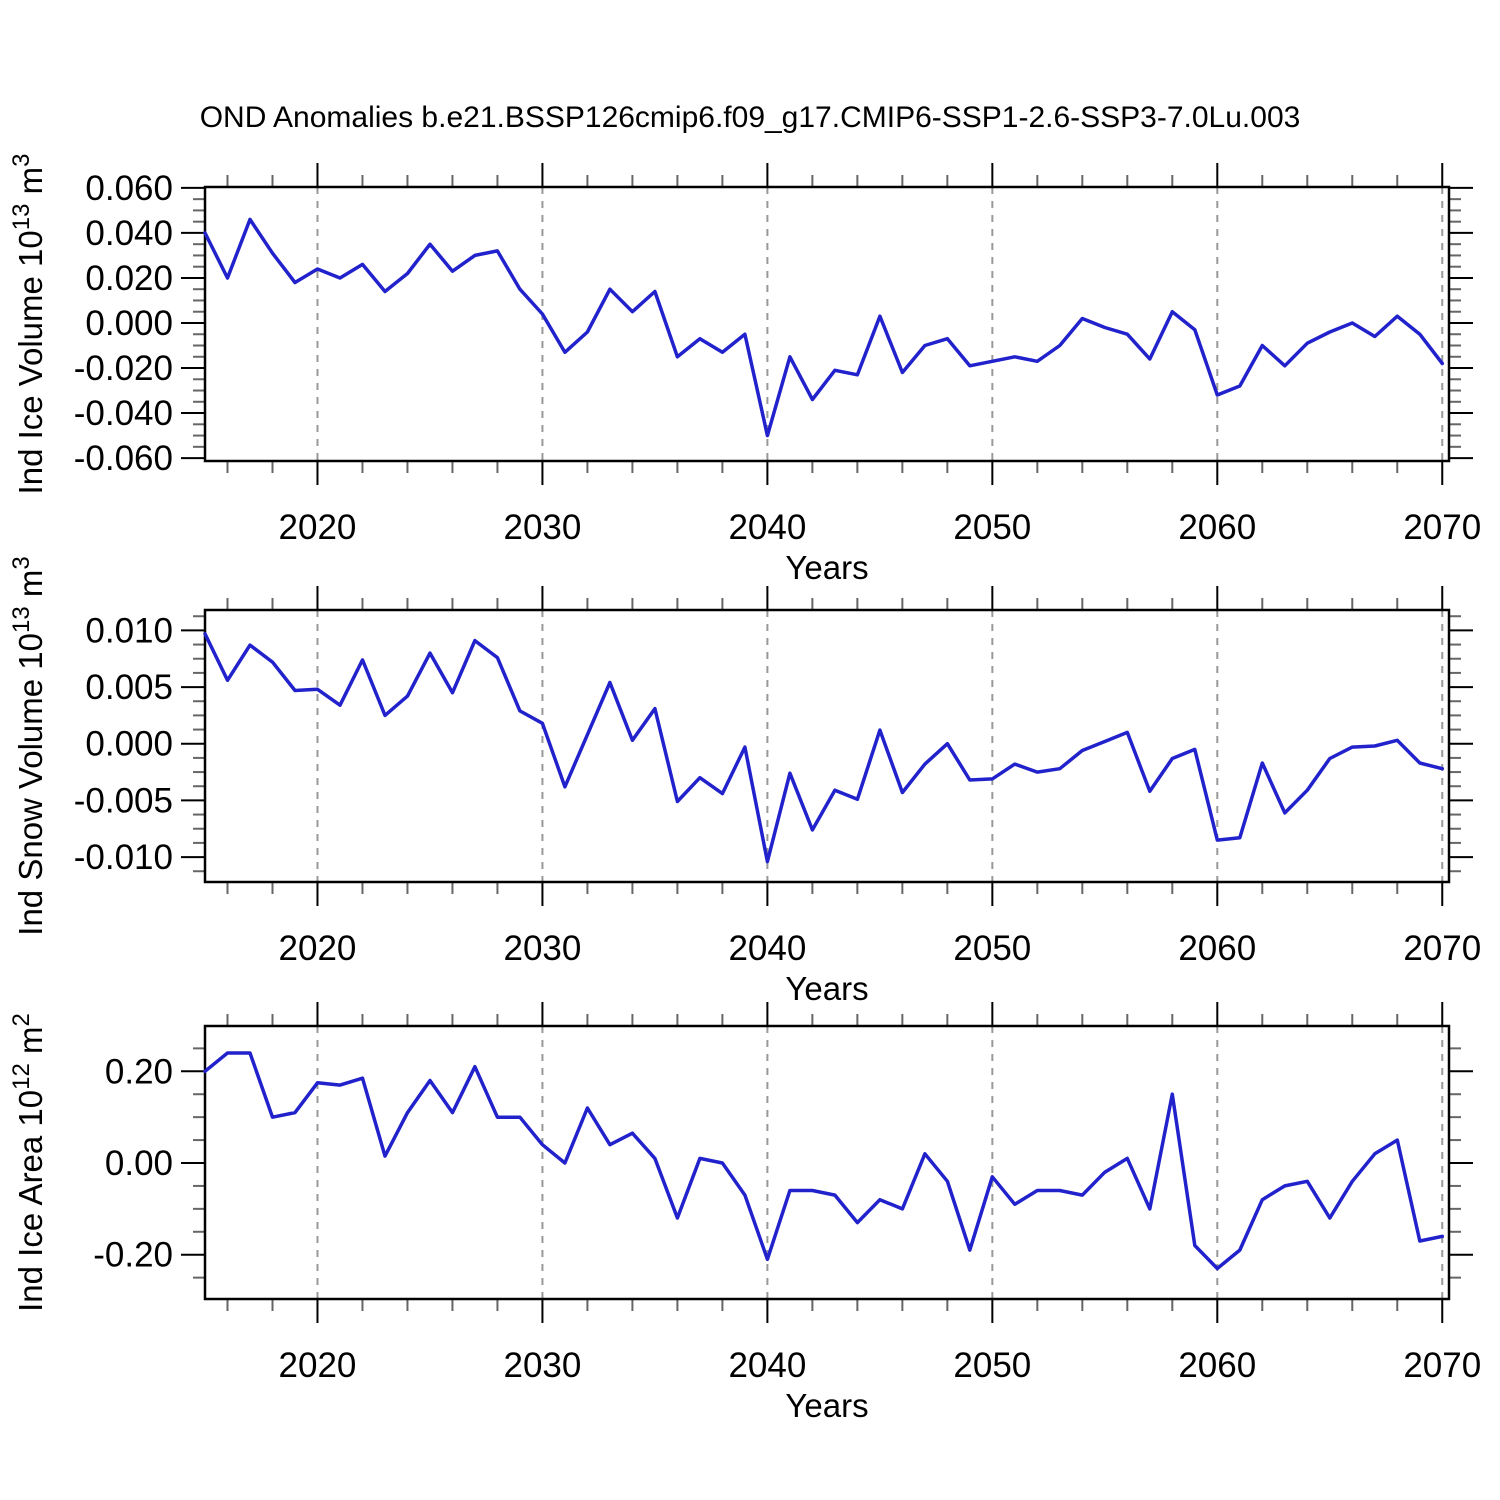 The width and height of the screenshot is (1500, 1500). Describe the element at coordinates (123, 368) in the screenshot. I see `y-tick-label: -0.020` at that location.